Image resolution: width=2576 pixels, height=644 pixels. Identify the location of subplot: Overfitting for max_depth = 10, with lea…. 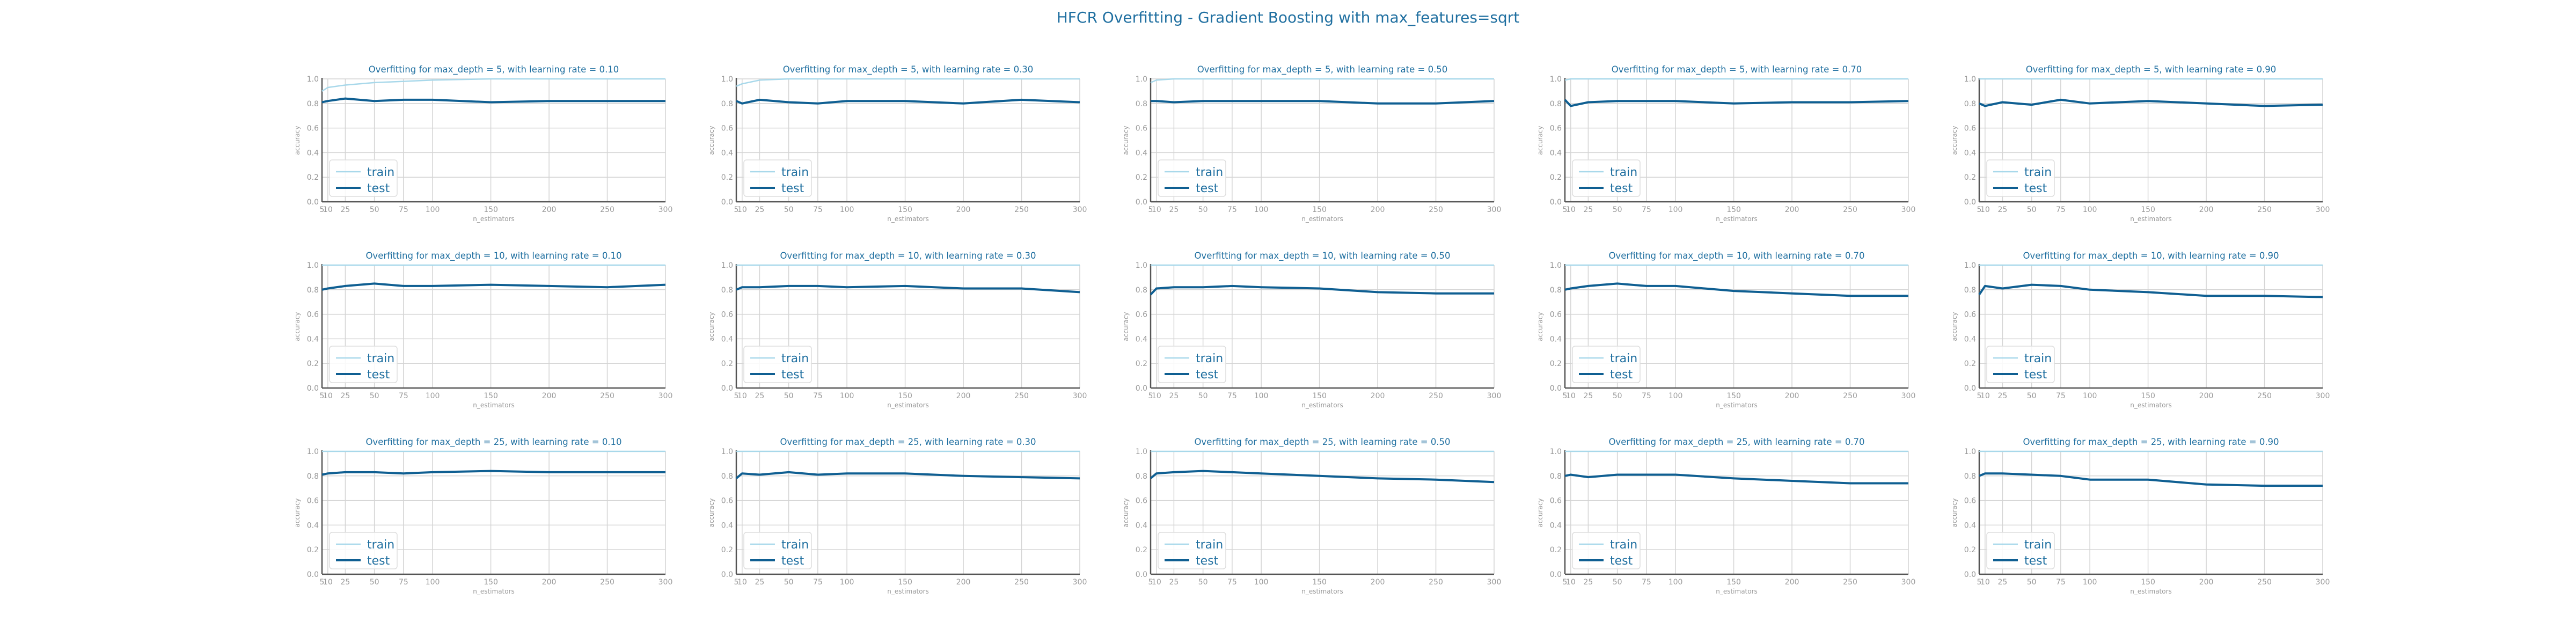
(483, 330).